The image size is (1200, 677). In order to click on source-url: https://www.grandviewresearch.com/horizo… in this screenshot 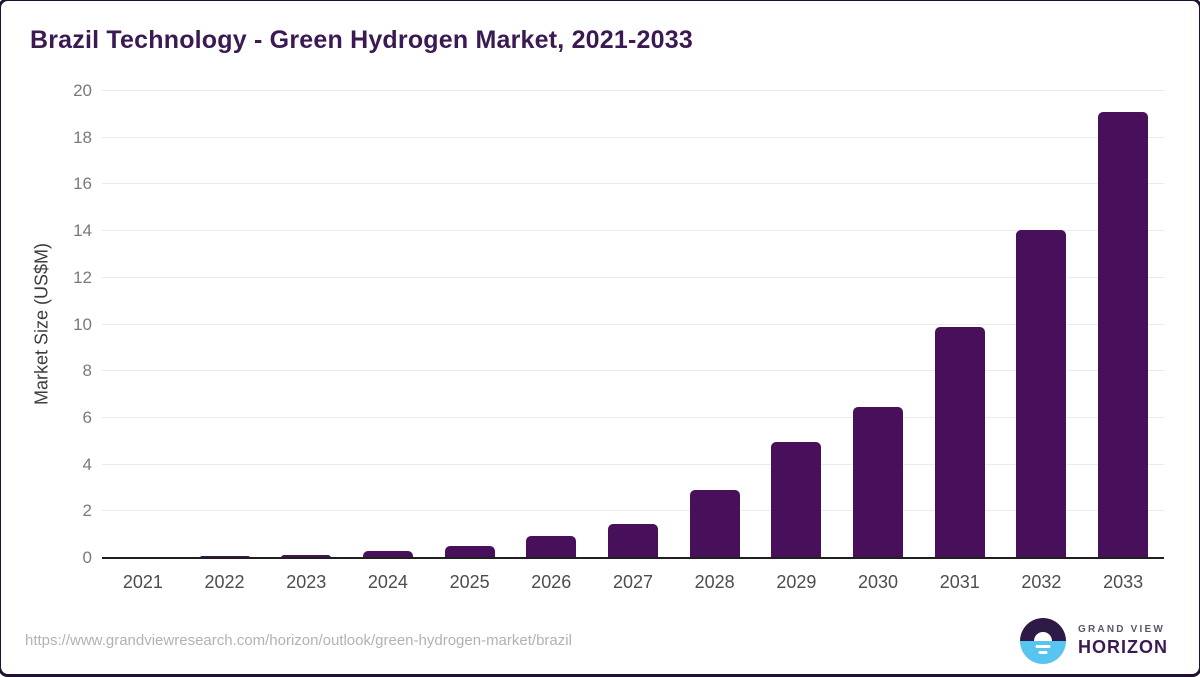, I will do `click(298, 640)`.